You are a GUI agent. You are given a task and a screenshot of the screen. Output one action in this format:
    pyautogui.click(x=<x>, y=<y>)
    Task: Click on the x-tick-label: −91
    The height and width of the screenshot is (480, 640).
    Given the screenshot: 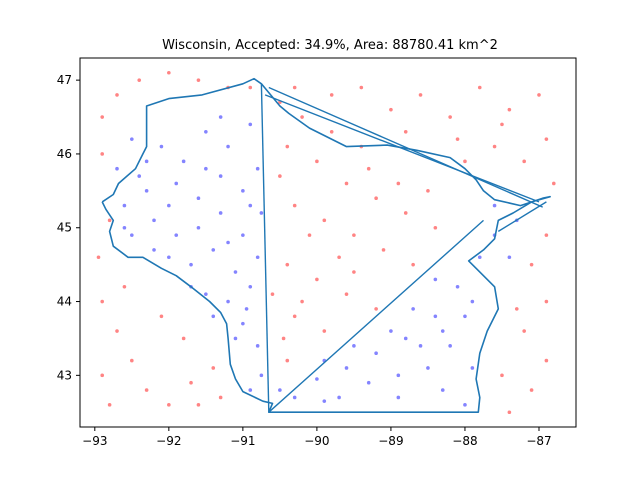 What is the action you would take?
    pyautogui.click(x=242, y=441)
    